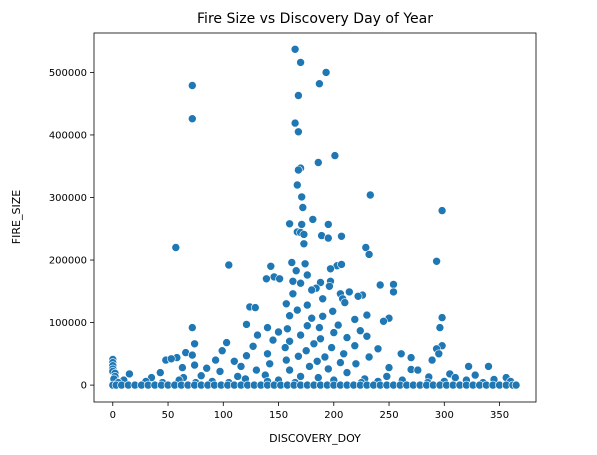 This screenshot has width=597, height=455. What do you see at coordinates (68, 135) in the screenshot?
I see `y-tick-label-4: 400000` at bounding box center [68, 135].